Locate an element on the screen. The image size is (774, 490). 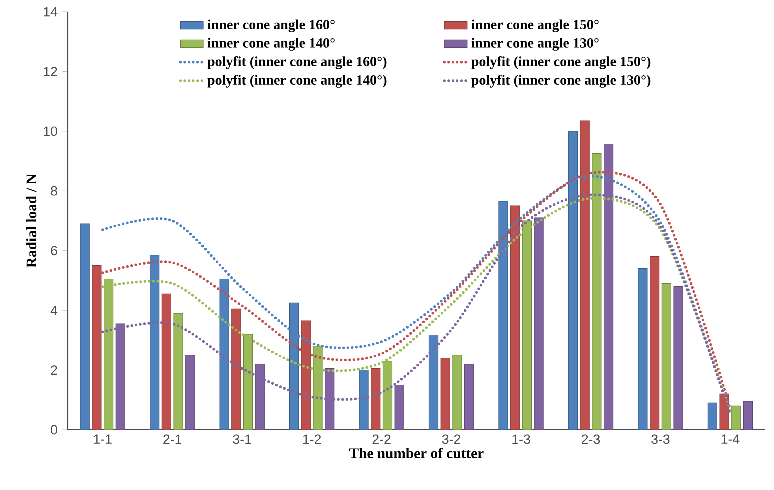
legend-label: inner cone angle 130° is located at coordinates (535, 44).